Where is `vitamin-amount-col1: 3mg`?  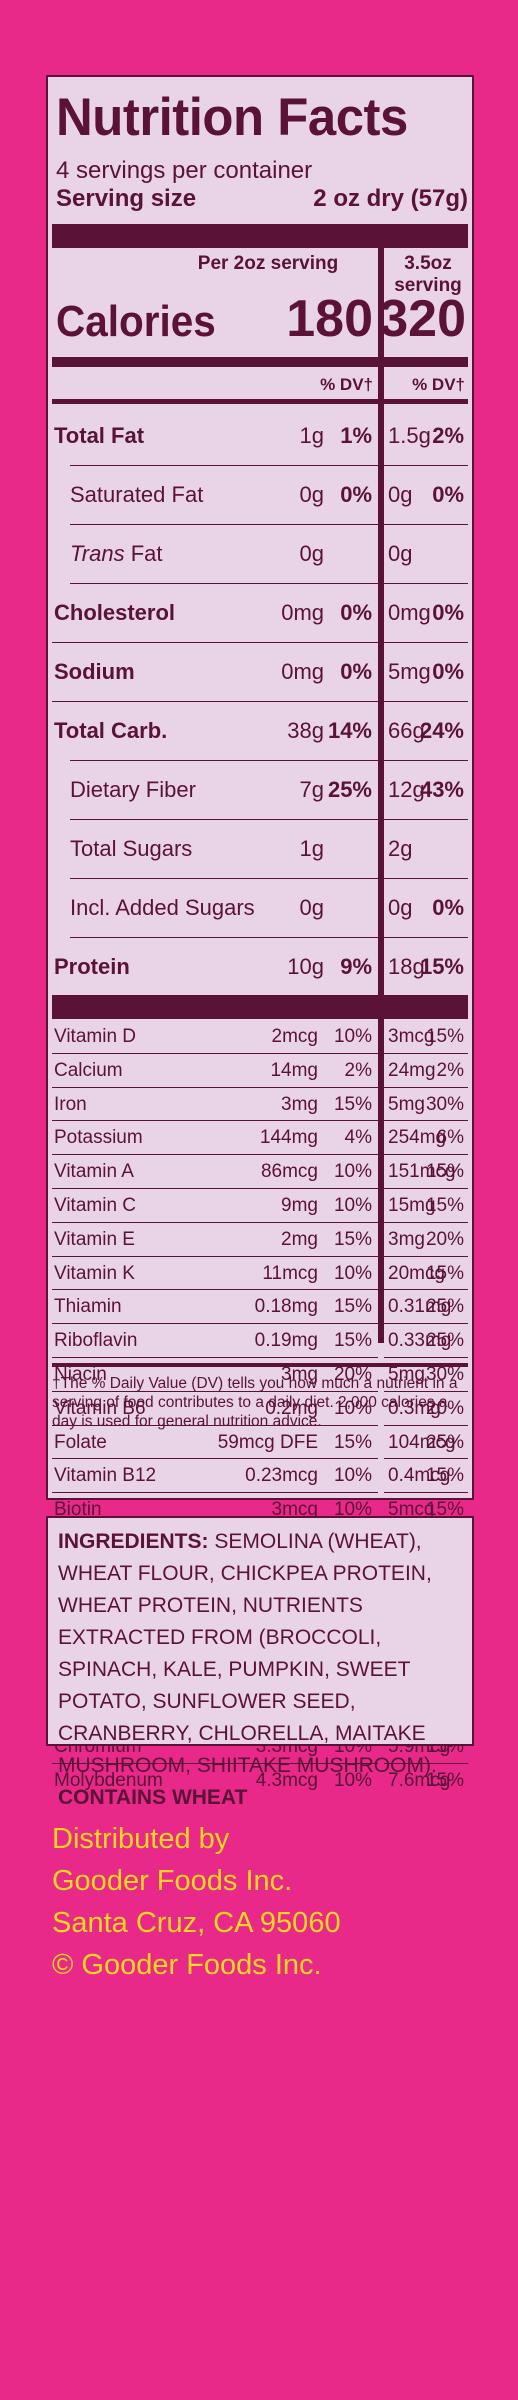
vitamin-amount-col1: 3mg is located at coordinates (299, 1104).